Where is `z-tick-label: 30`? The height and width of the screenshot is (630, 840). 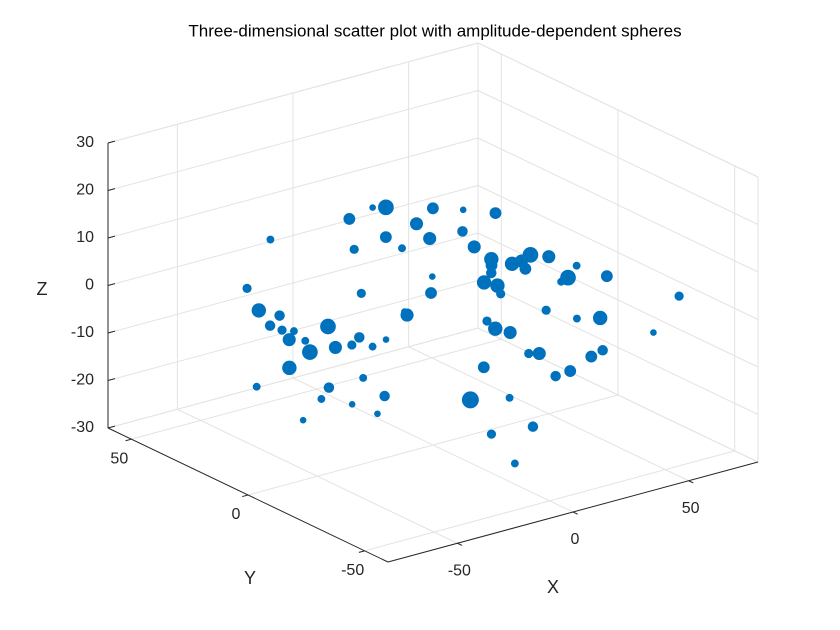
z-tick-label: 30 is located at coordinates (85, 142).